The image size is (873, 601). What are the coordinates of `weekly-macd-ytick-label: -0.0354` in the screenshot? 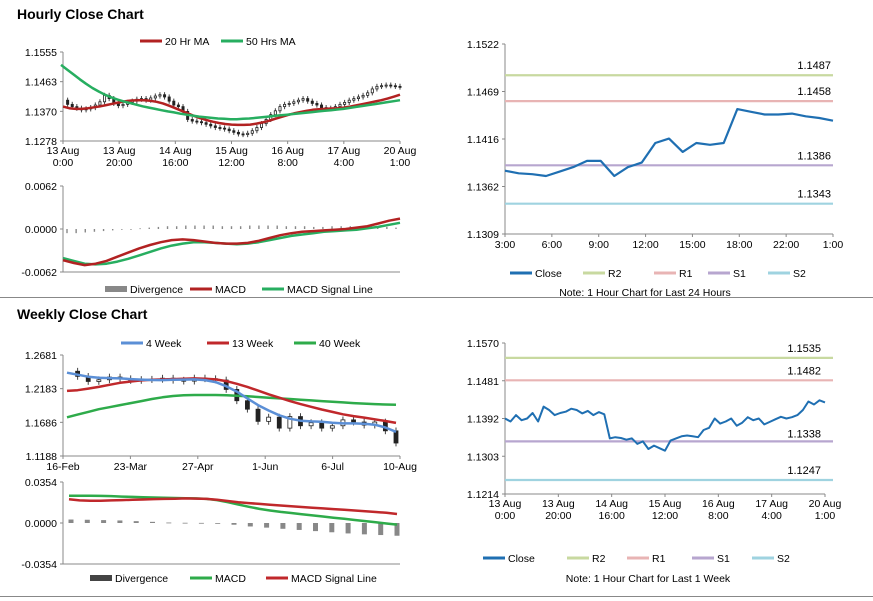 It's located at (39, 565).